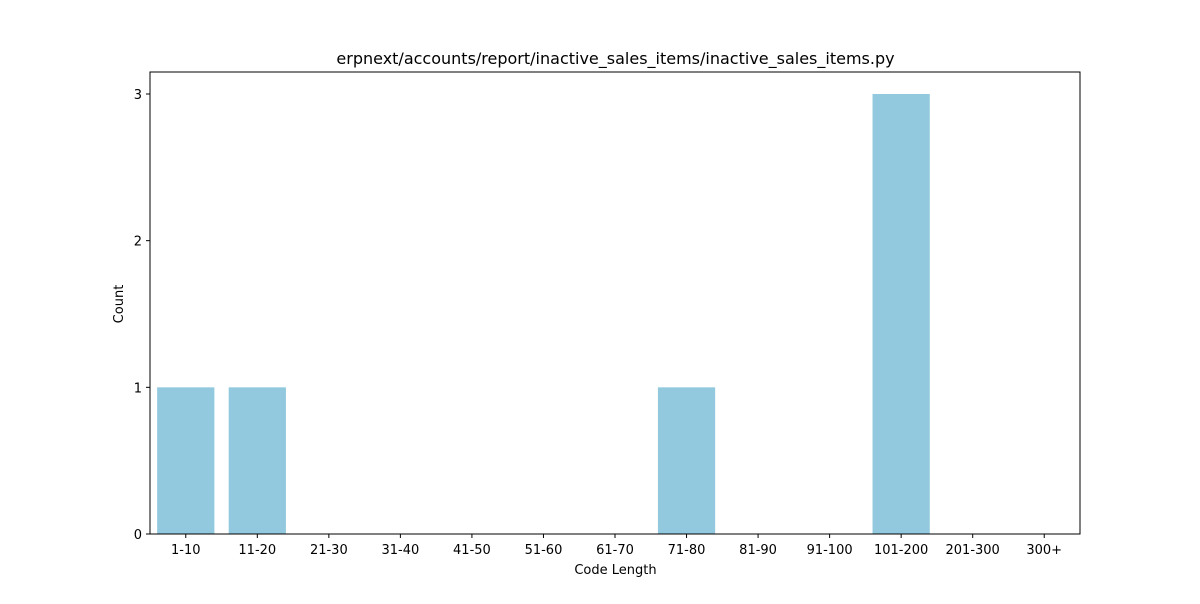  What do you see at coordinates (329, 550) in the screenshot?
I see `x-tick-label: 21-30` at bounding box center [329, 550].